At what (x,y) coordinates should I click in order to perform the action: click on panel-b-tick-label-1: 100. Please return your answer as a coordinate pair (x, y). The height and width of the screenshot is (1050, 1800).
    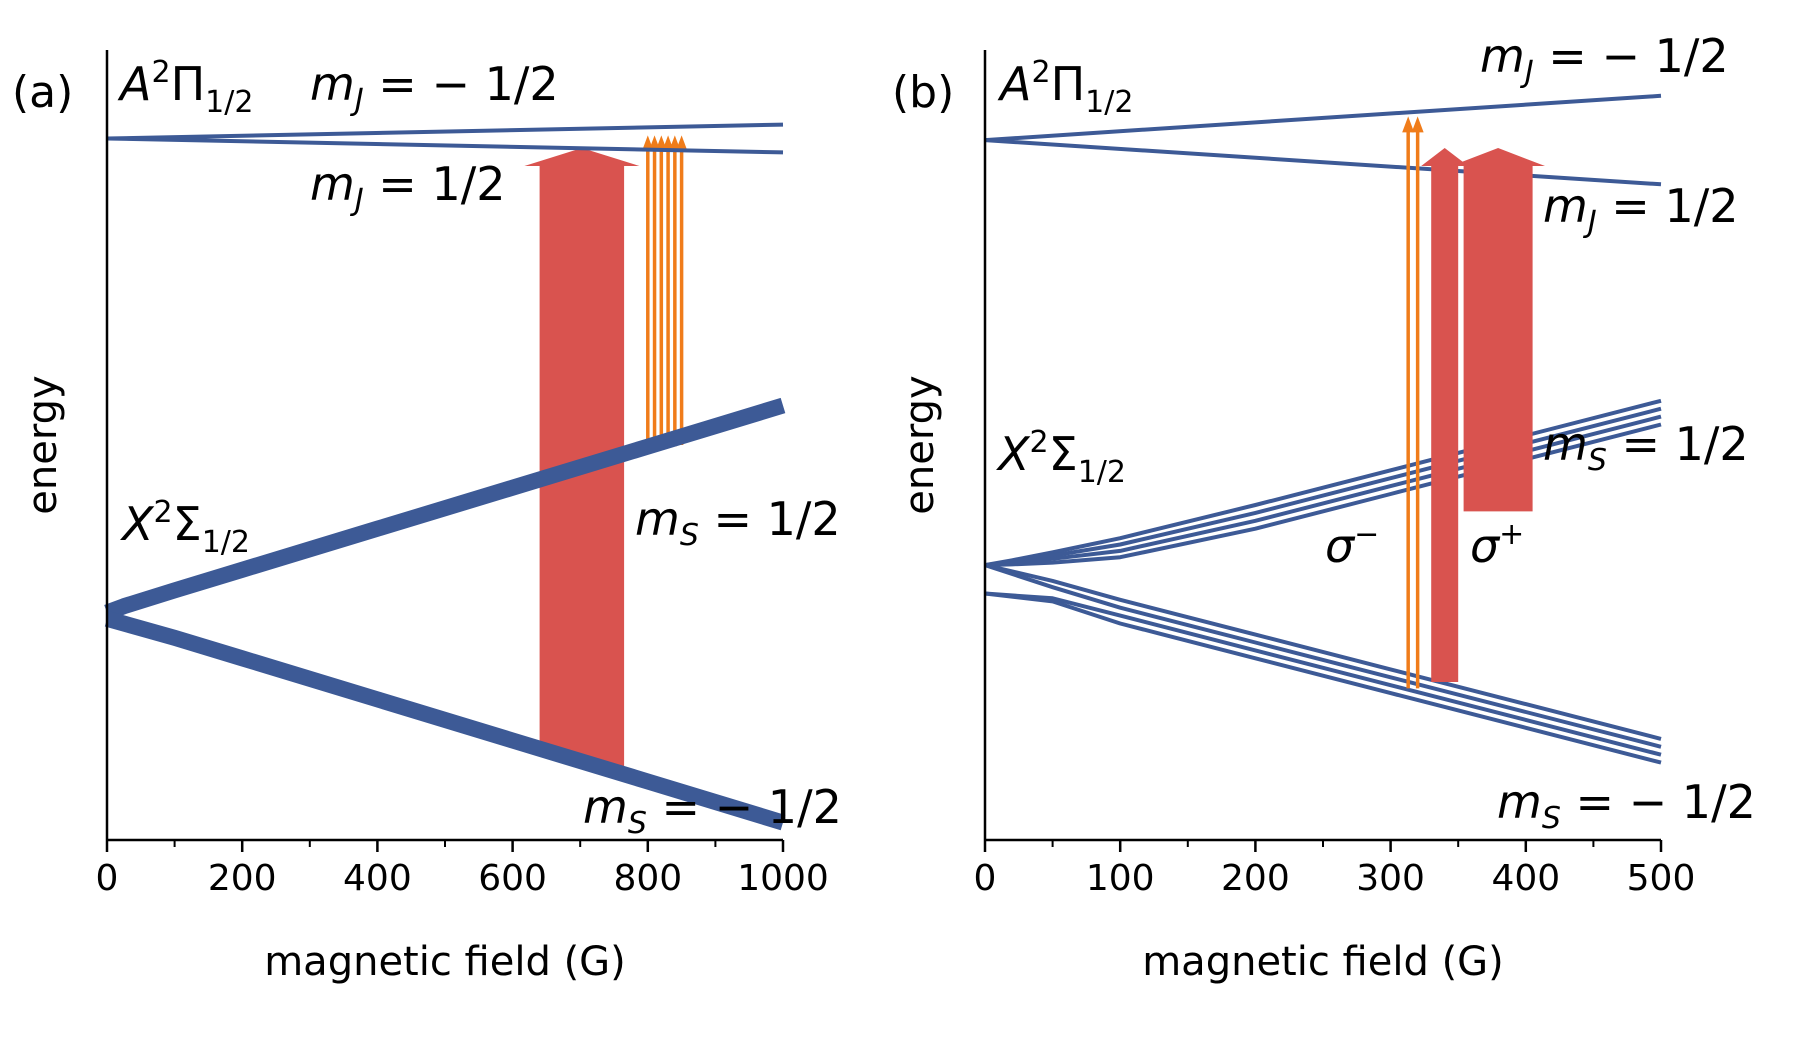
    Looking at the image, I should click on (1120, 878).